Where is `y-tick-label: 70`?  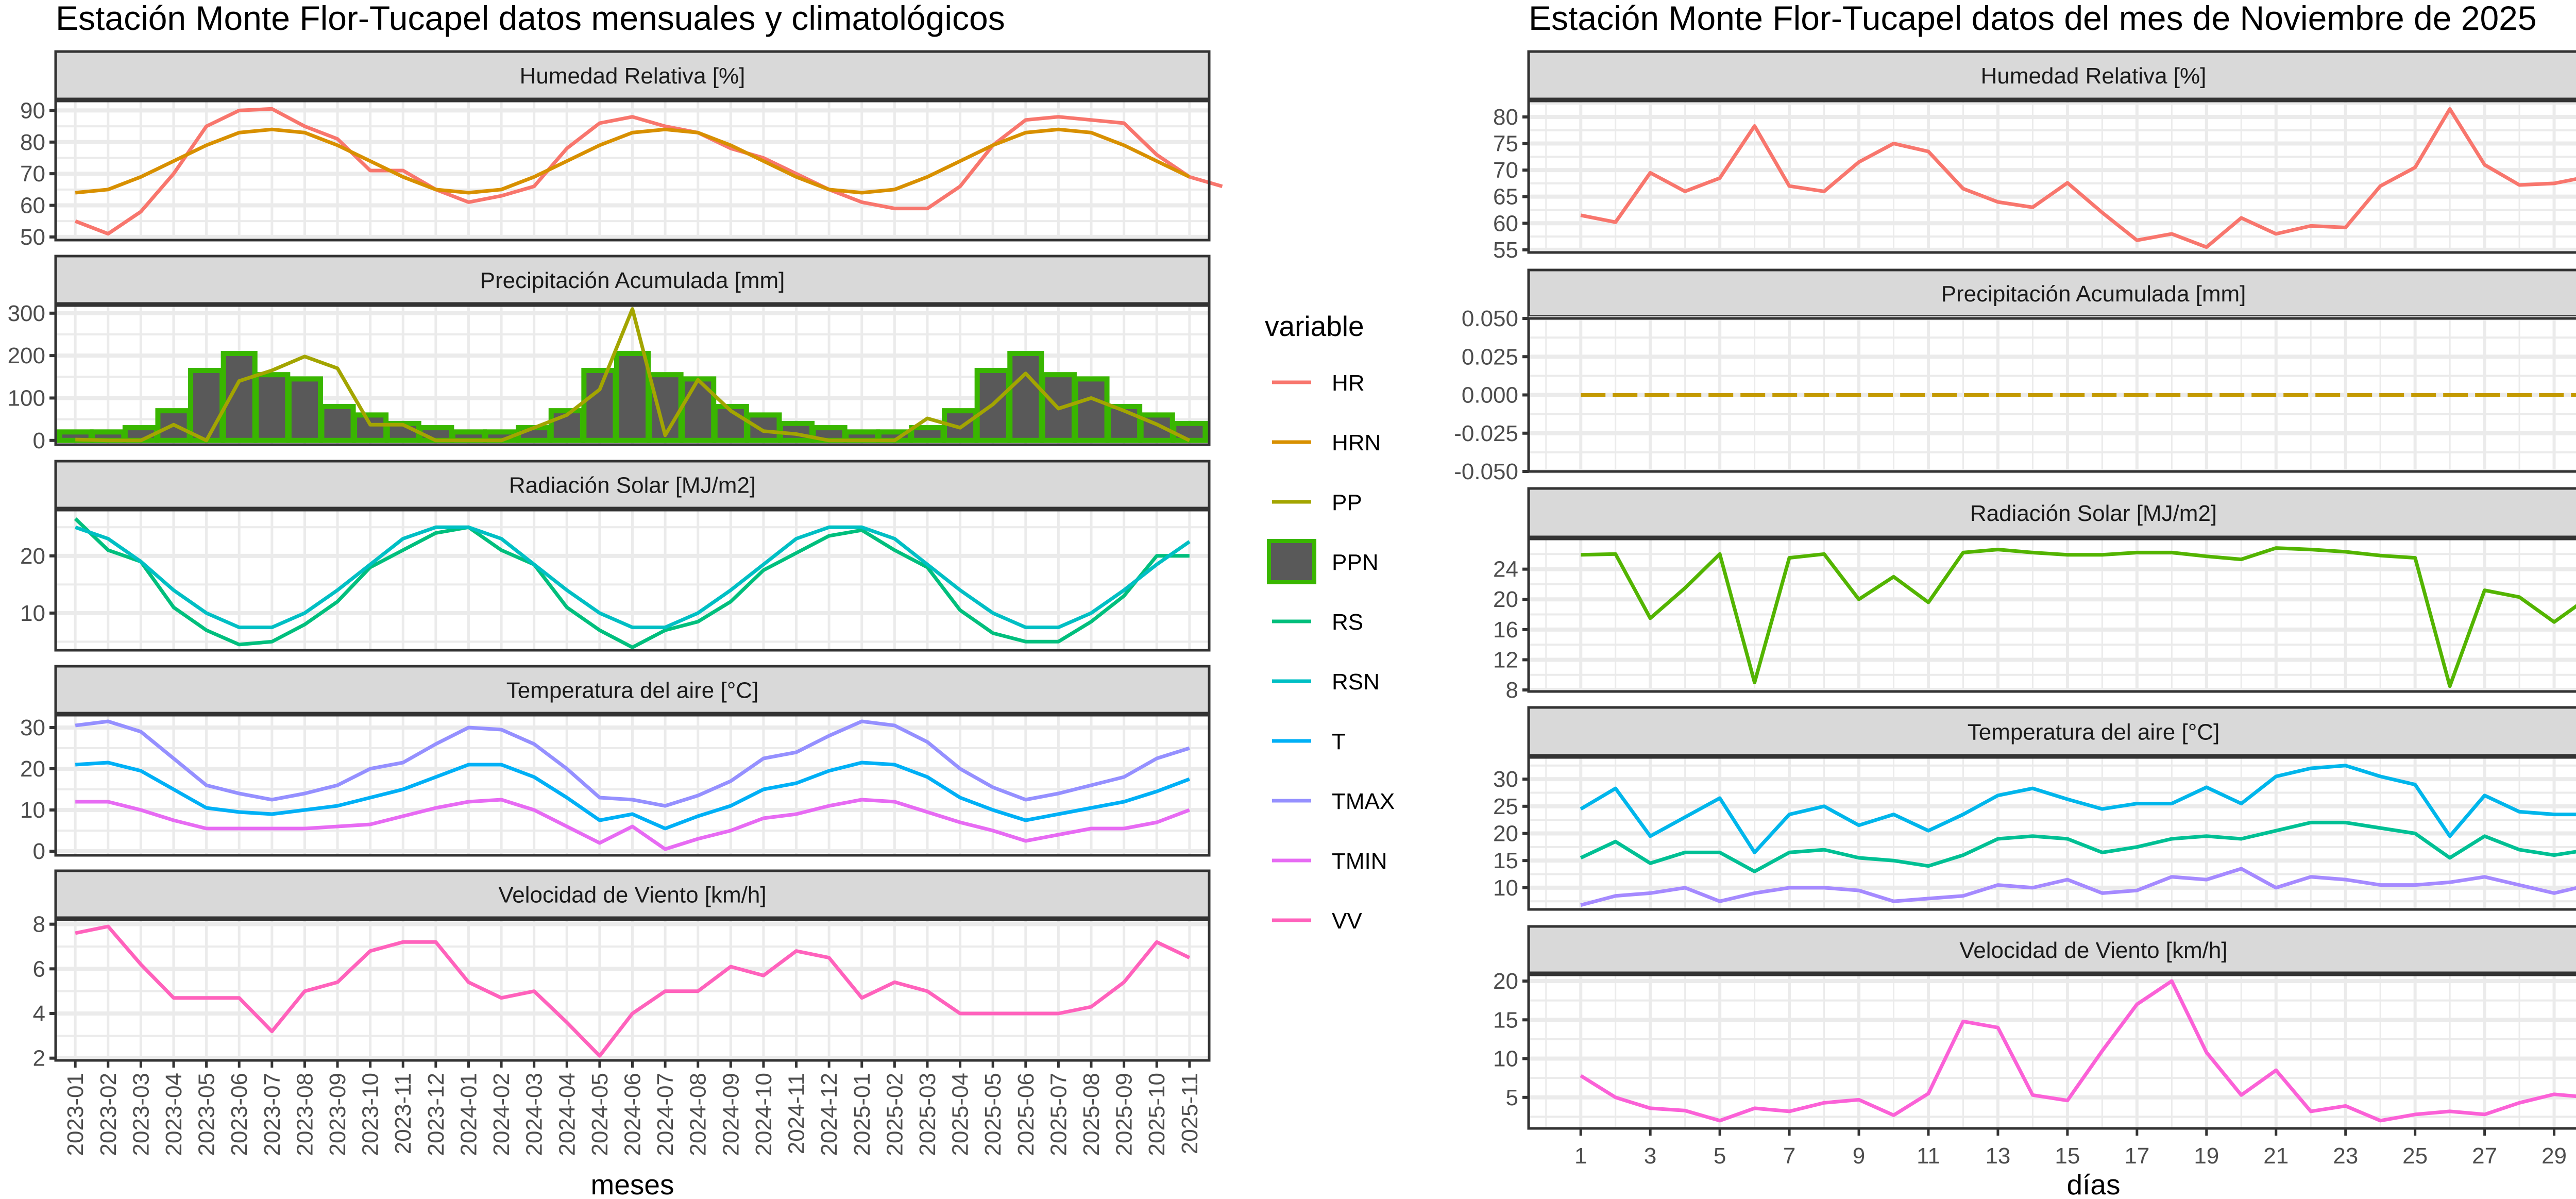
y-tick-label: 70 is located at coordinates (1505, 170).